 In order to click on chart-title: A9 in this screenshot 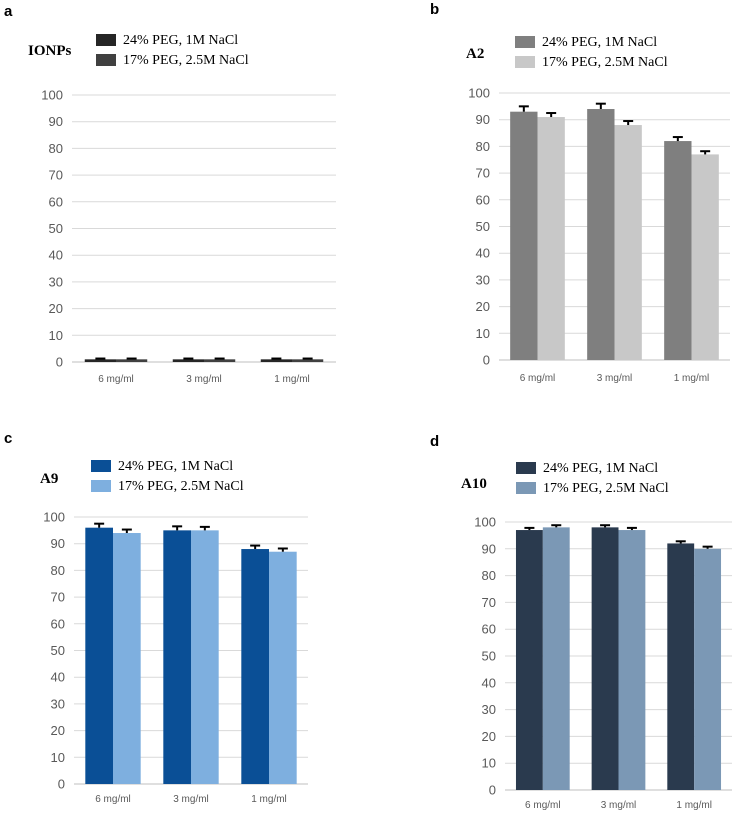, I will do `click(49, 479)`.